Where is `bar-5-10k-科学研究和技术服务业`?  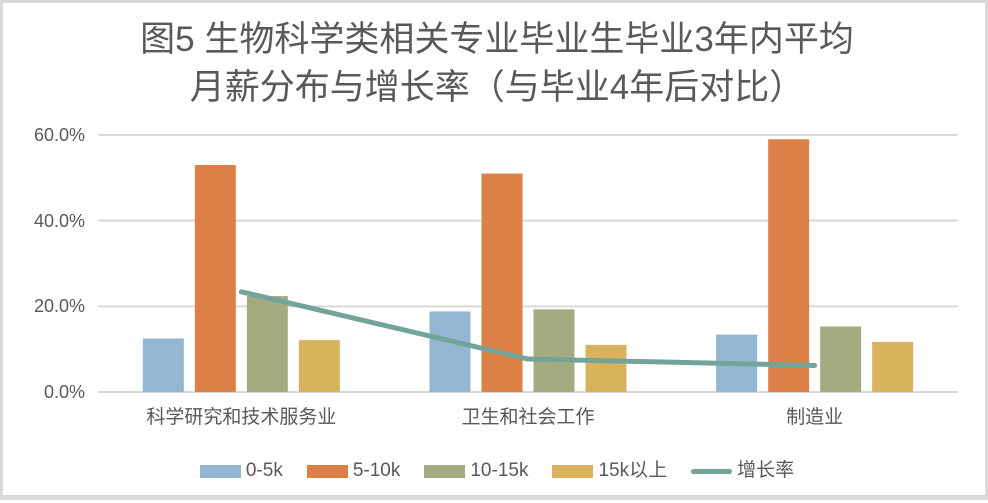 bar-5-10k-科学研究和技术服务业 is located at coordinates (215, 278).